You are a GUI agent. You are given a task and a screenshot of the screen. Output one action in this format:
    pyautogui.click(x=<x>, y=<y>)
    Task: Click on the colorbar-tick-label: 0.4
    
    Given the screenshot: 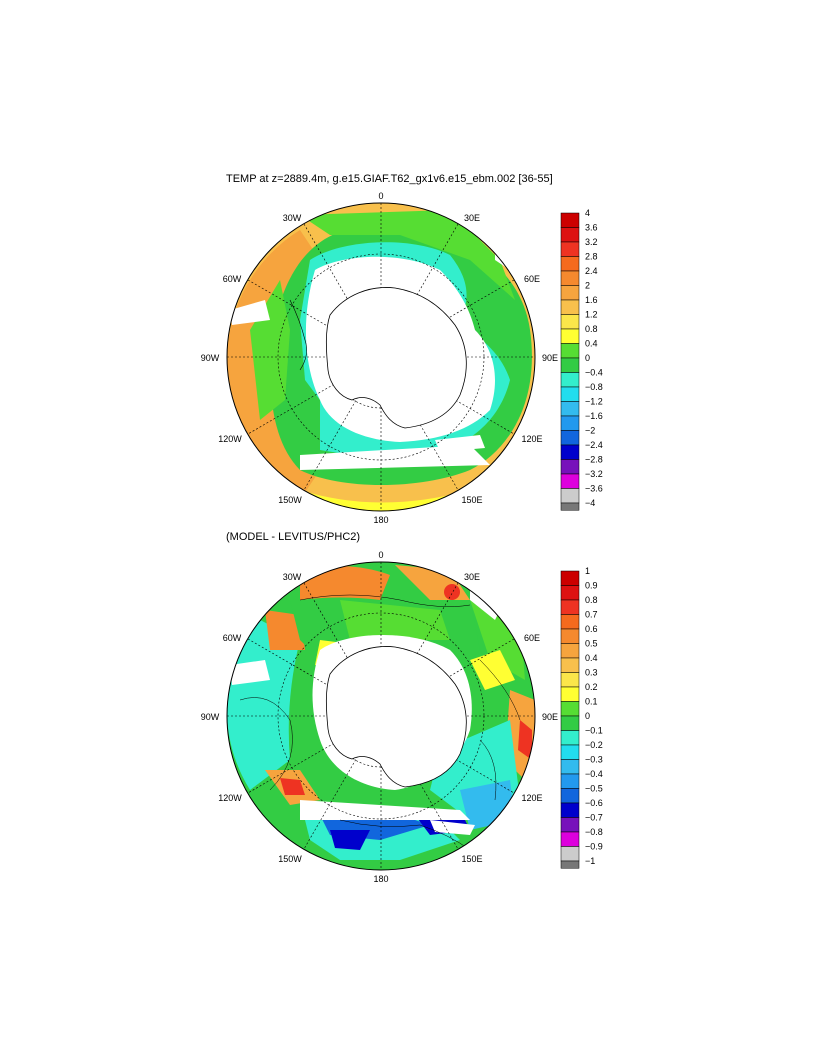 What is the action you would take?
    pyautogui.click(x=591, y=658)
    